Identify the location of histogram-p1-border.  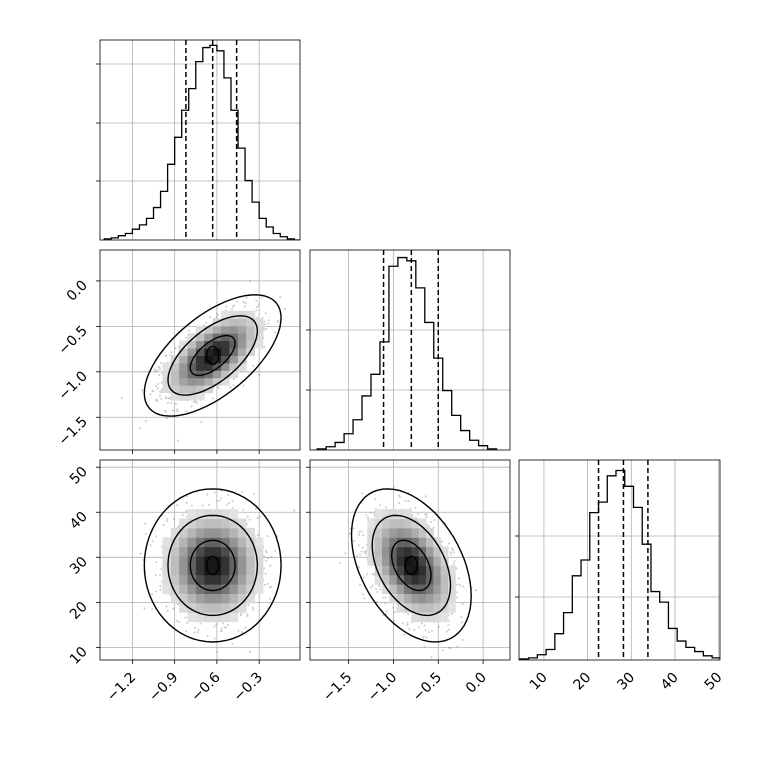
(410, 350).